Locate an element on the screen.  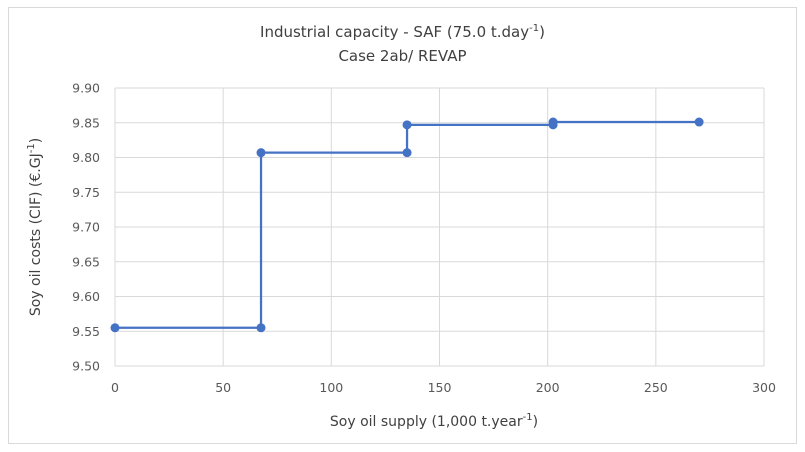
x-tick-label: 100 is located at coordinates (331, 387).